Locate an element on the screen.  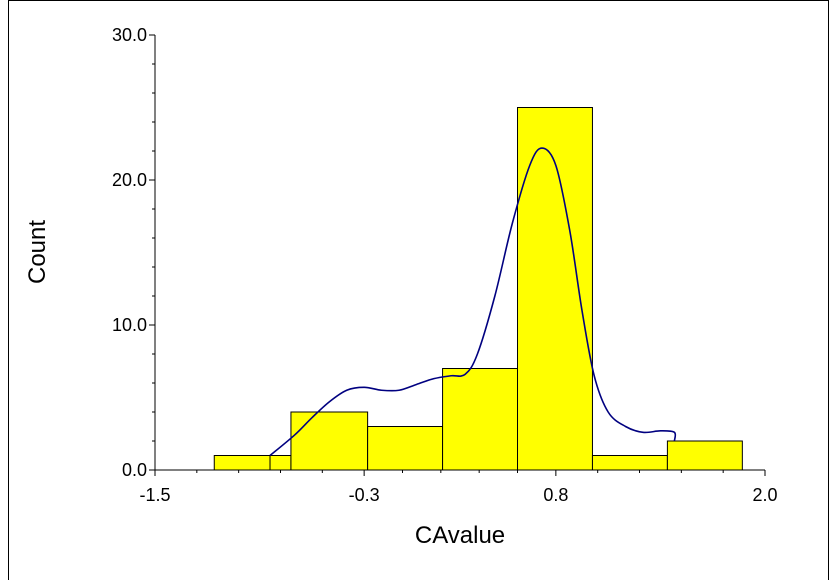
x-tick-label: -1.5 is located at coordinates (154, 495).